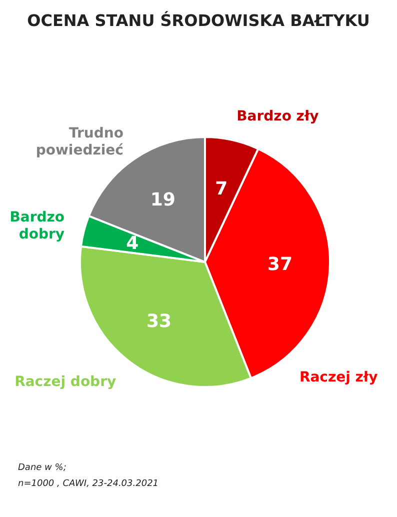 This screenshot has width=397, height=517. What do you see at coordinates (42, 468) in the screenshot?
I see `text: Dane w %;` at bounding box center [42, 468].